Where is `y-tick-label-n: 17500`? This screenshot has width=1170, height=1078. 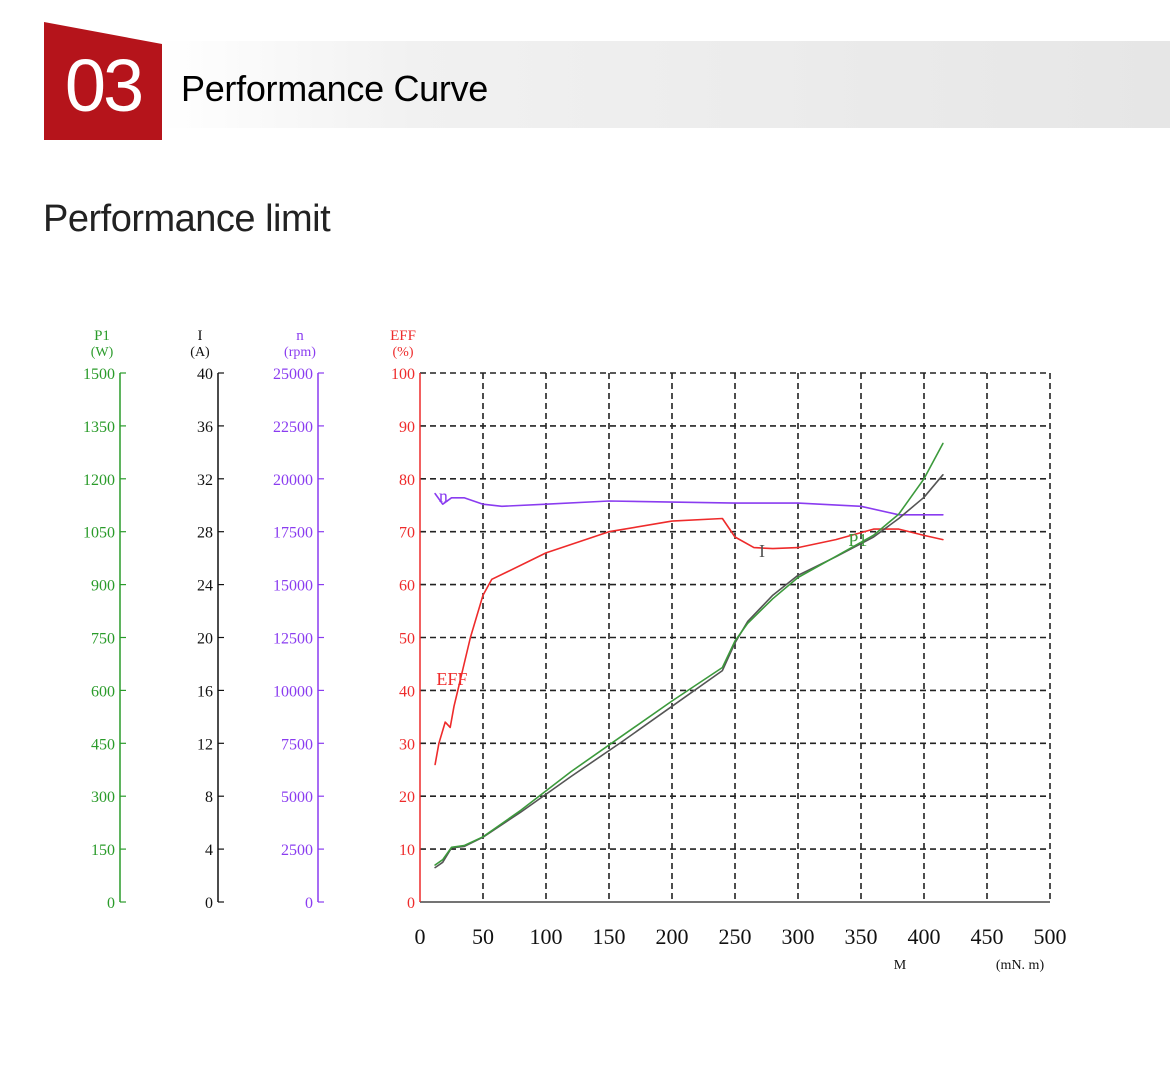 y-tick-label-n: 17500 is located at coordinates (293, 533).